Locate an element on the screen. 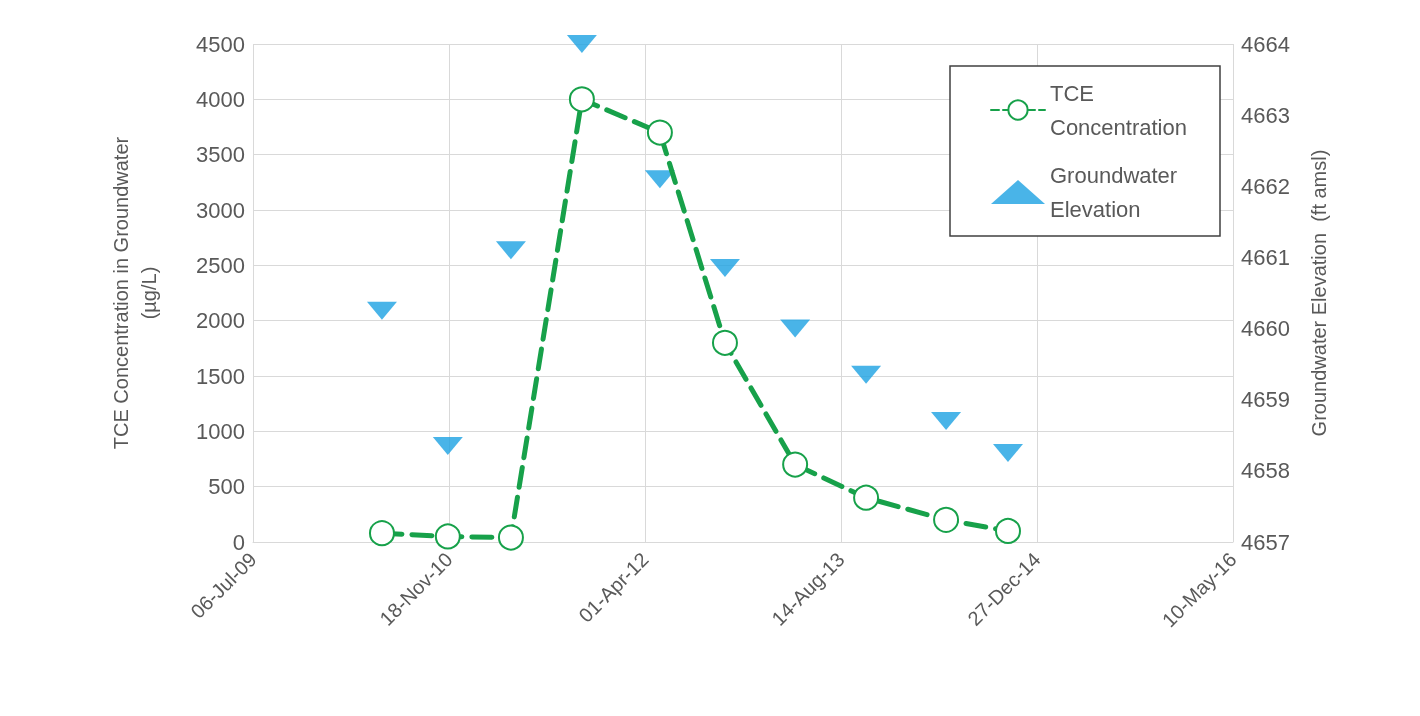 The image size is (1420, 716). y2-tick-label: 4660 is located at coordinates (1265, 329).